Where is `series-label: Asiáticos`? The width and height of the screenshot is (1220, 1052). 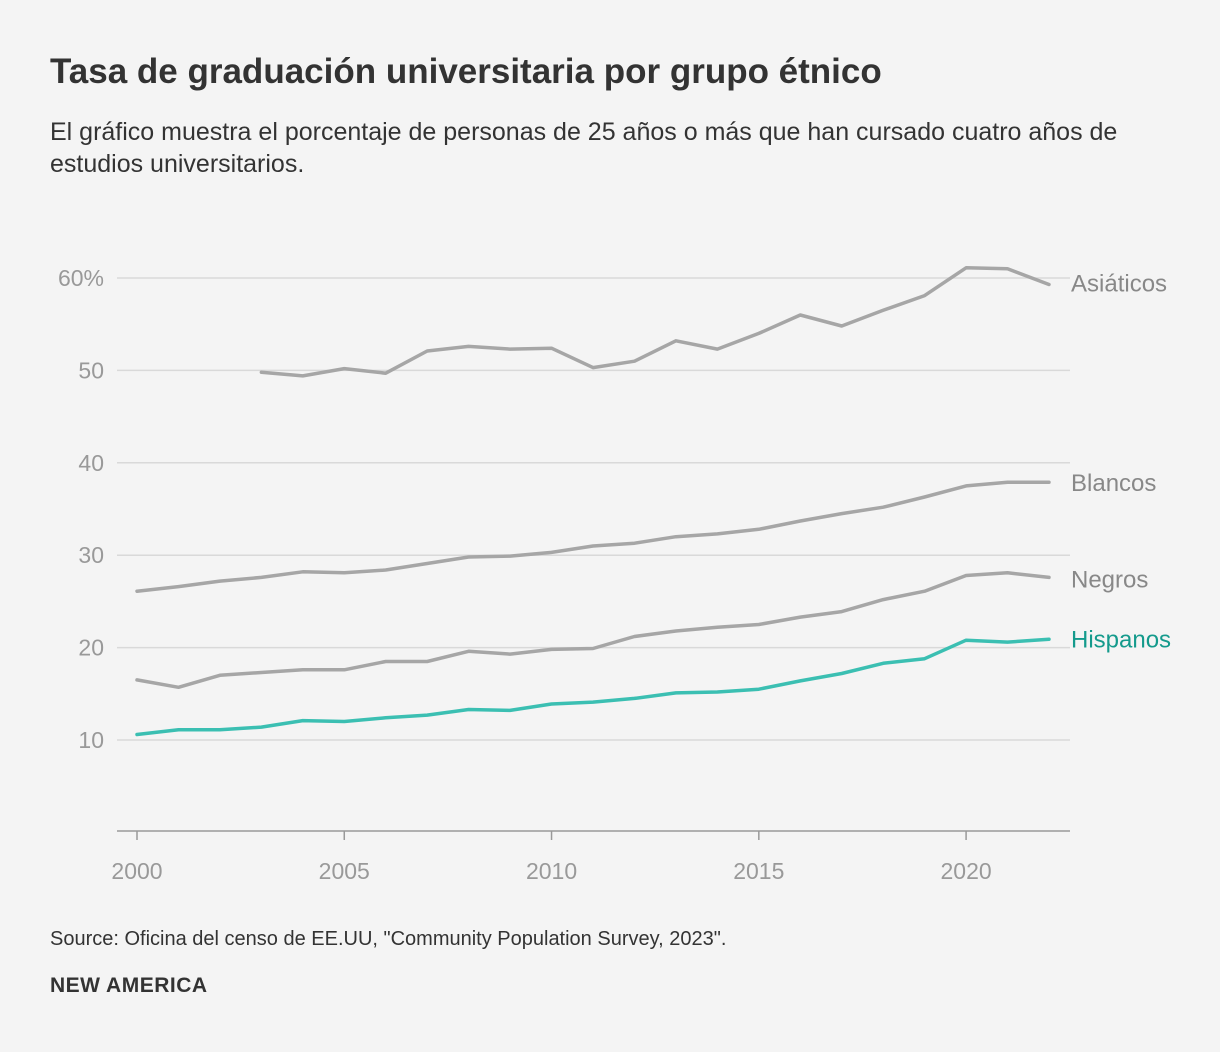
series-label: Asiáticos is located at coordinates (1119, 283).